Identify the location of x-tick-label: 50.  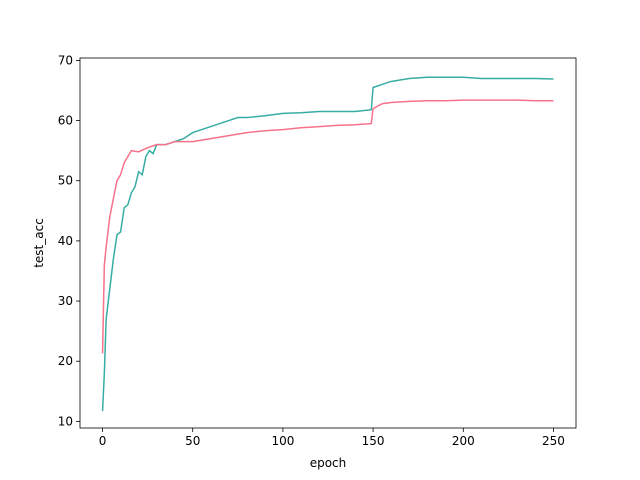
(192, 441).